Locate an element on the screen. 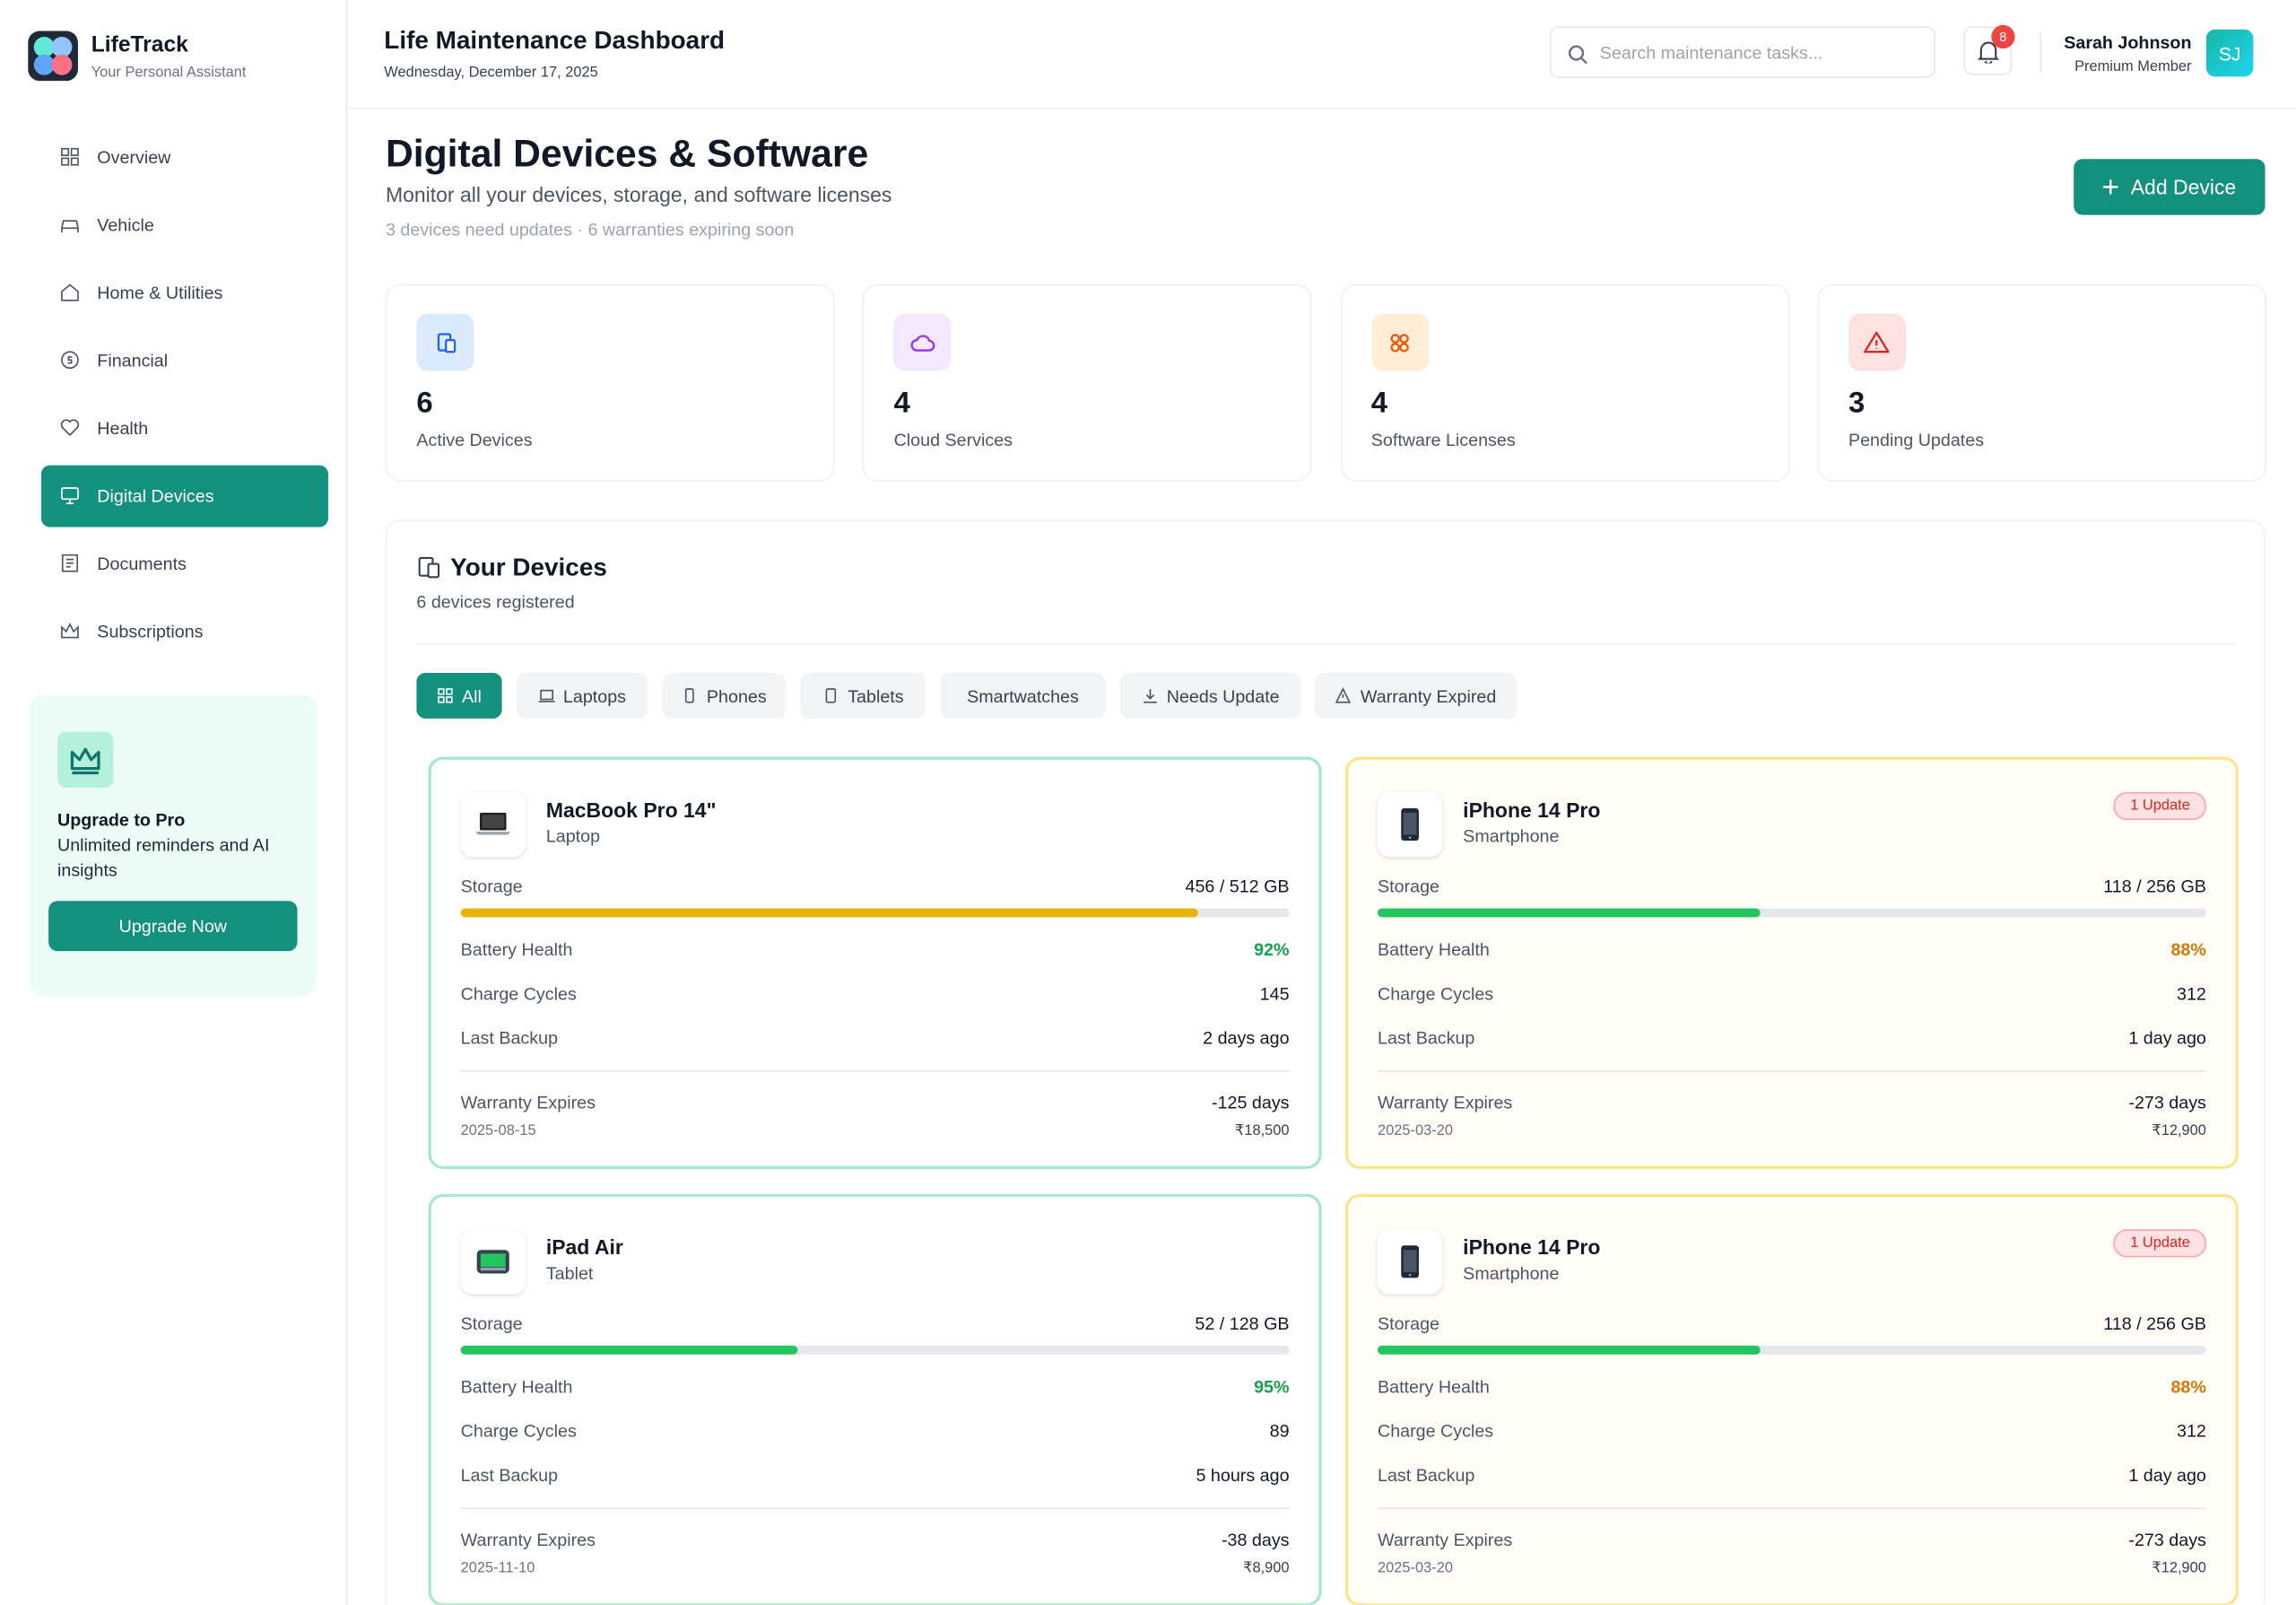 The height and width of the screenshot is (1605, 2296). header-title: Life Maintenance Dashboard is located at coordinates (555, 40).